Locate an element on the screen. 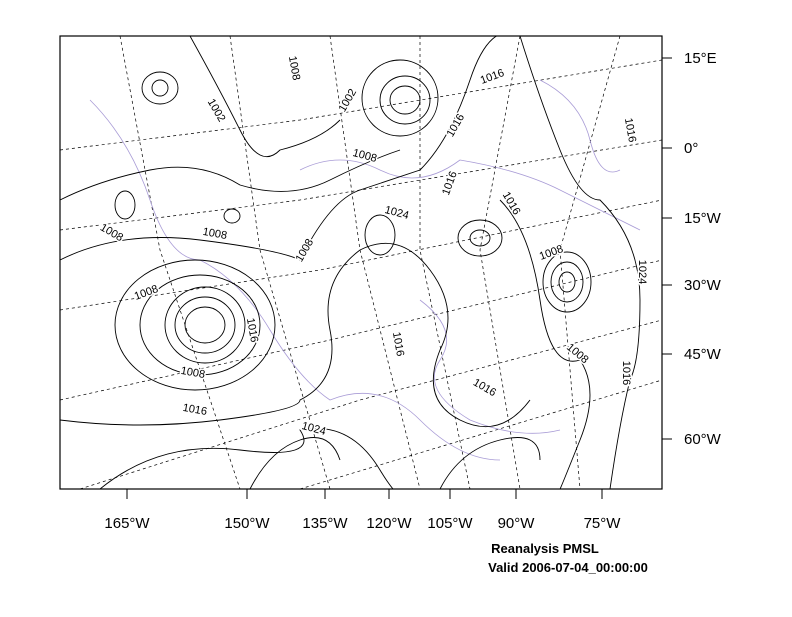 The height and width of the screenshot is (617, 792). lat-label: 0° is located at coordinates (691, 148).